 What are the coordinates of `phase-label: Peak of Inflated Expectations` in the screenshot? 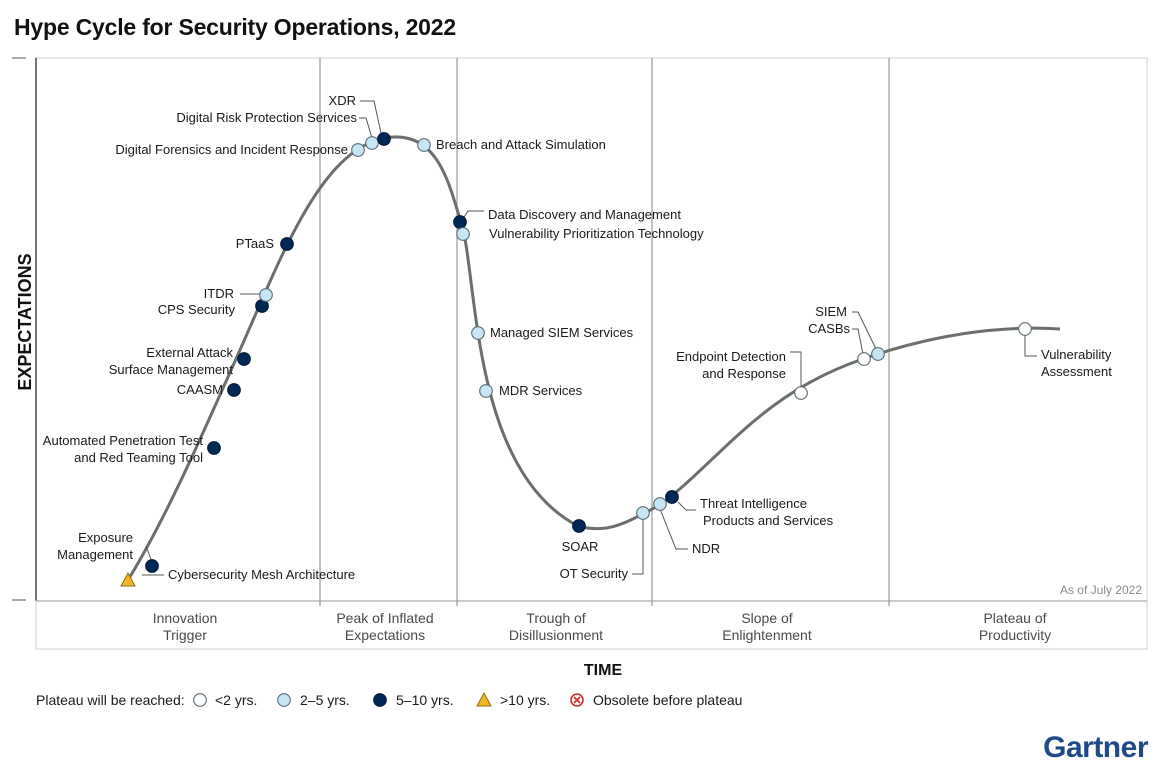 It's located at (384, 626).